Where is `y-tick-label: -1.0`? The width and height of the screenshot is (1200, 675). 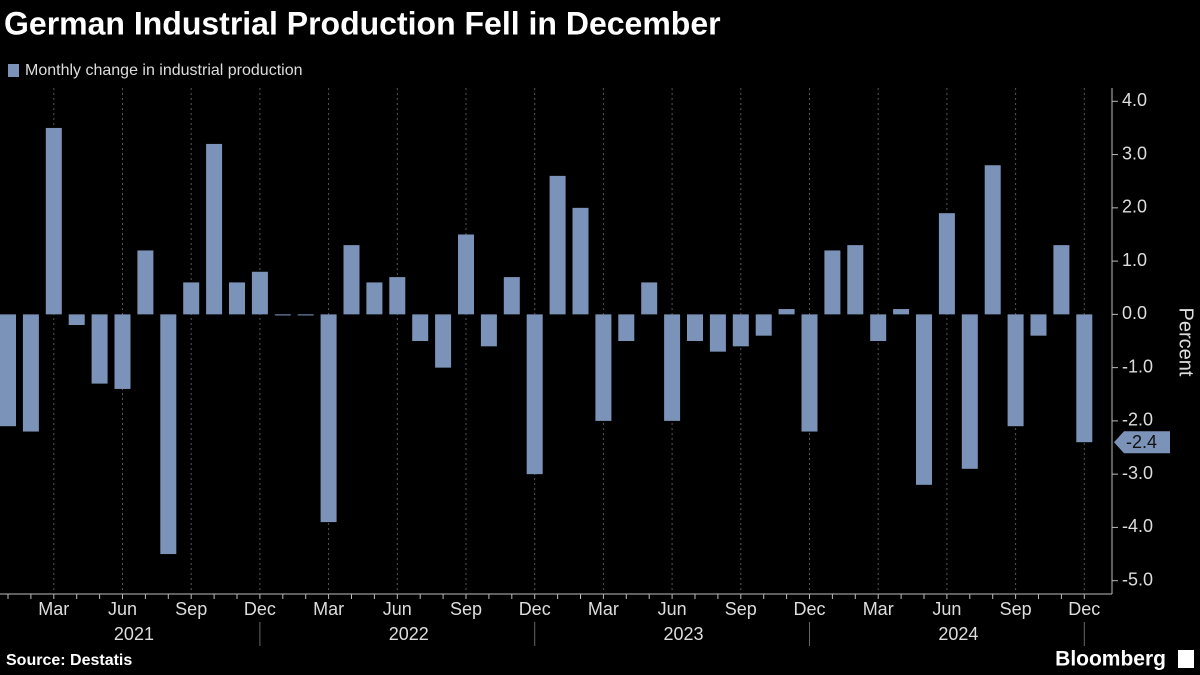
y-tick-label: -1.0 is located at coordinates (1137, 366).